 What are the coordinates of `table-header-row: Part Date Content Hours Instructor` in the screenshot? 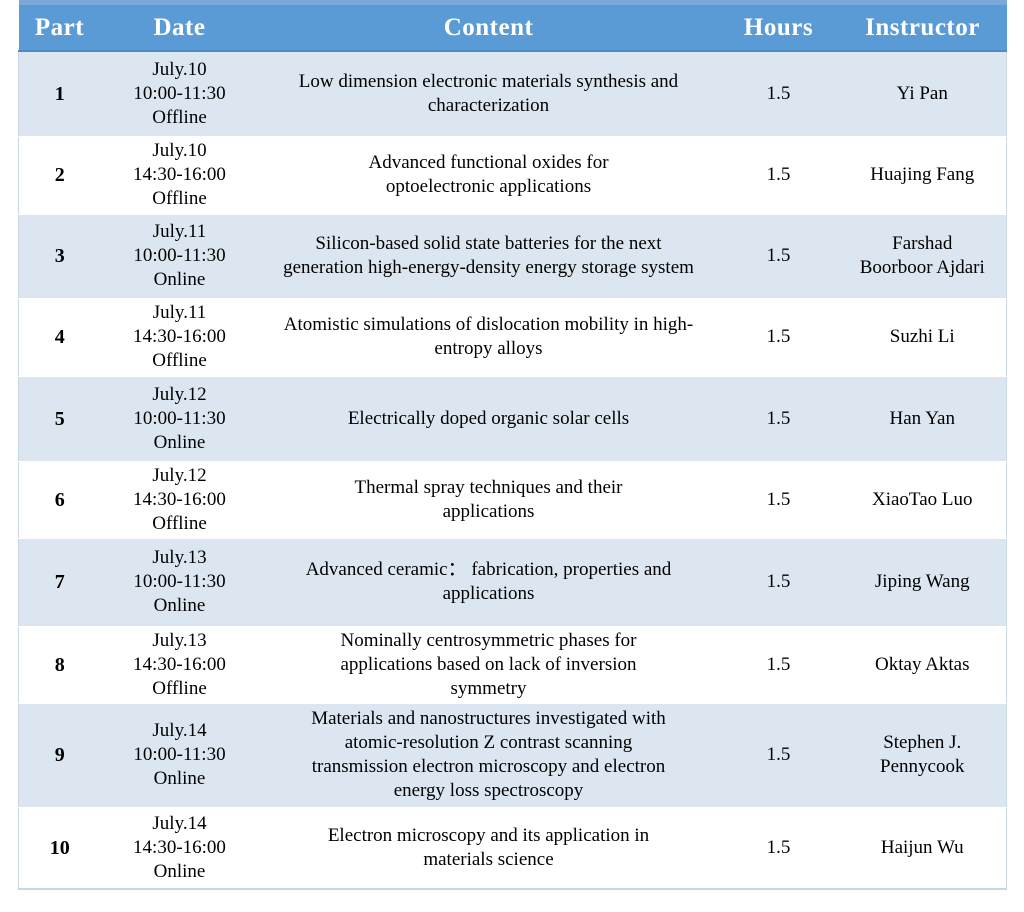 It's located at (512, 26).